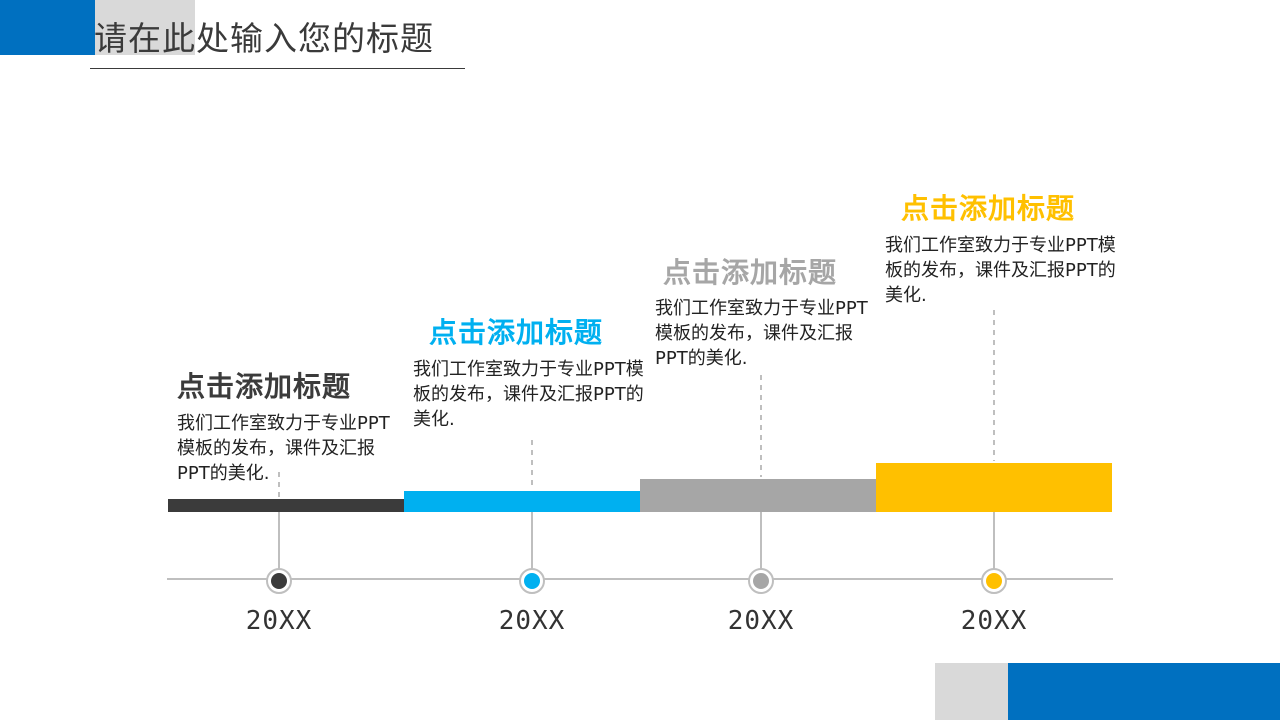  Describe the element at coordinates (532, 621) in the screenshot. I see `stage-2-year: 20XX` at that location.